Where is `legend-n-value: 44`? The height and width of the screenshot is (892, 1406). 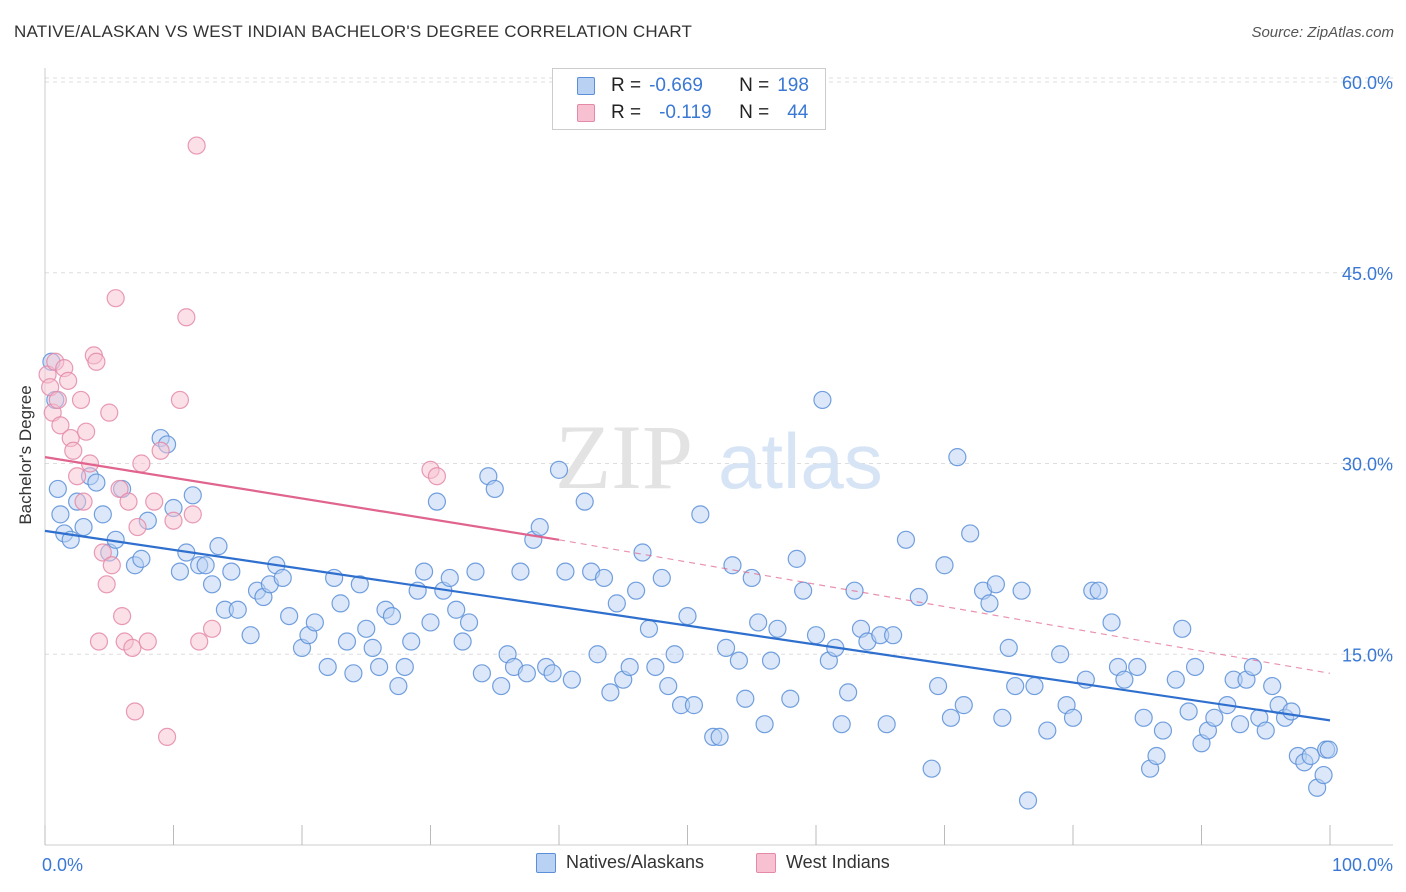 legend-n-value: 44 is located at coordinates (798, 112).